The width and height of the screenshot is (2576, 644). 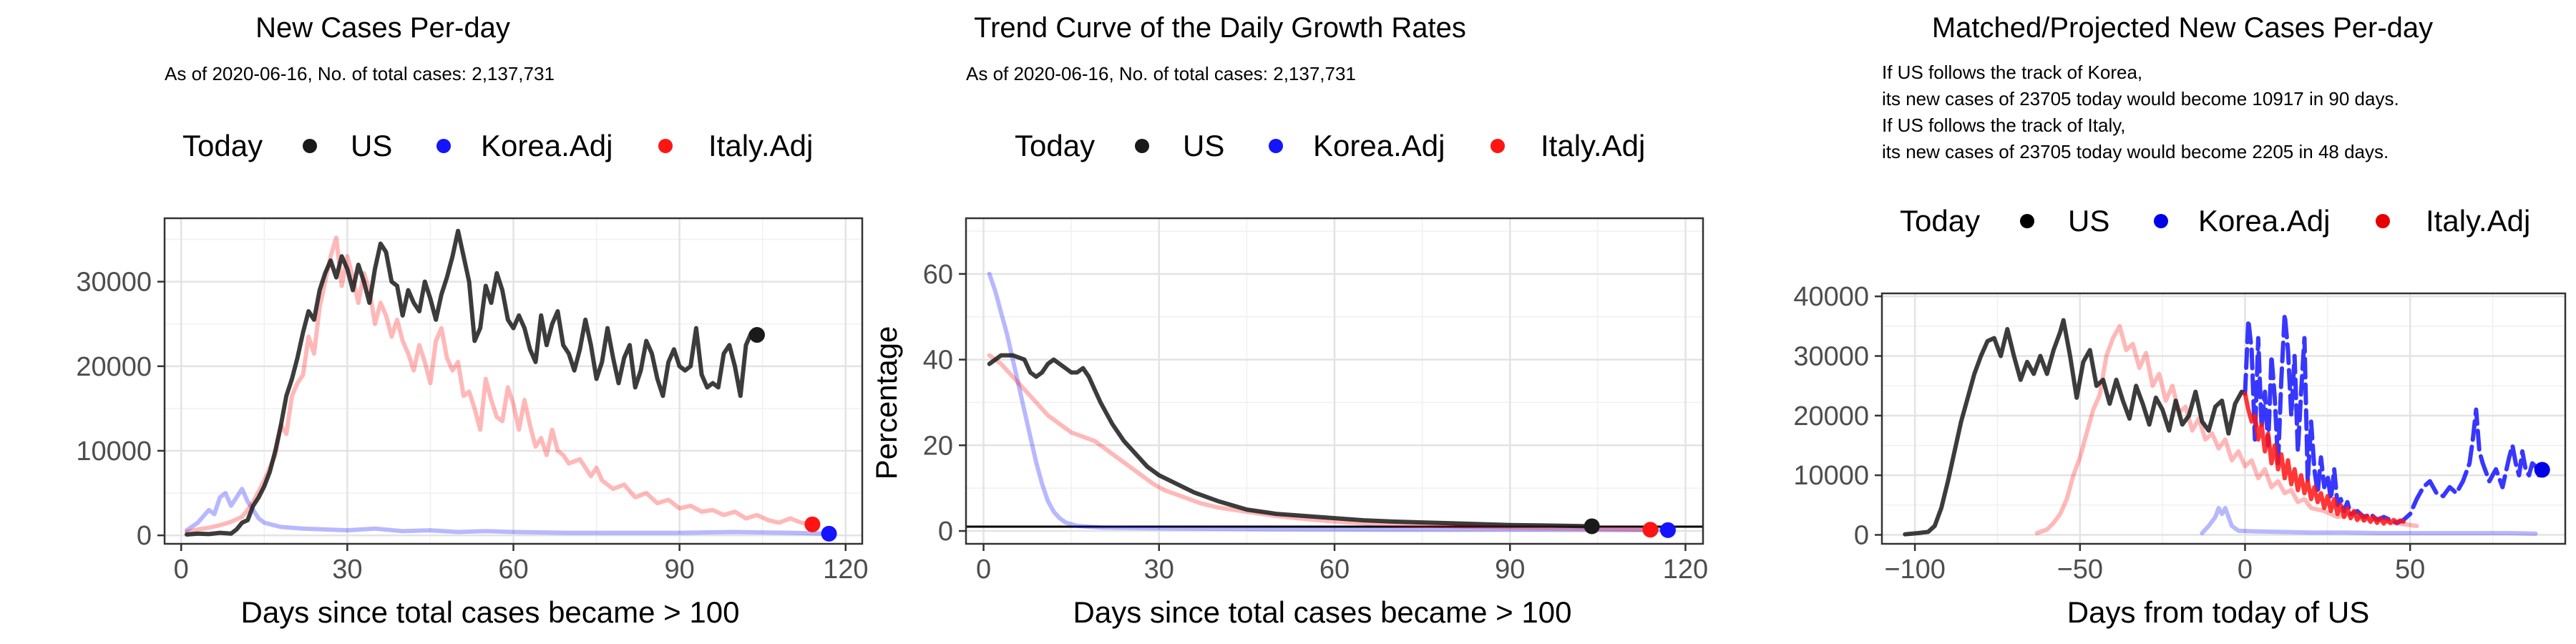 I want to click on y-tick-label: 20, so click(x=938, y=446).